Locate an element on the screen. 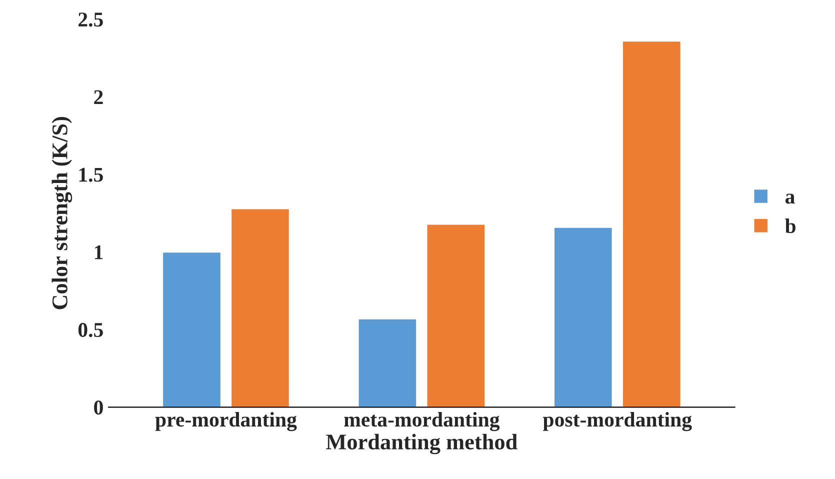 This screenshot has height=479, width=835. legend-label: b is located at coordinates (790, 226).